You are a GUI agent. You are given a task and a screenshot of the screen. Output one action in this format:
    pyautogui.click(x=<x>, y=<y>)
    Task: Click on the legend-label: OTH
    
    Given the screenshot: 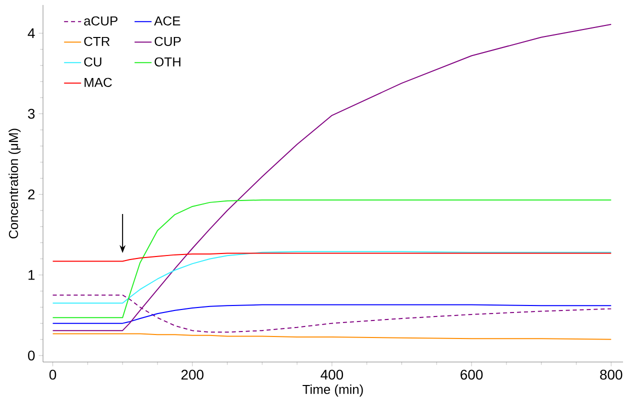 What is the action you would take?
    pyautogui.click(x=167, y=61)
    